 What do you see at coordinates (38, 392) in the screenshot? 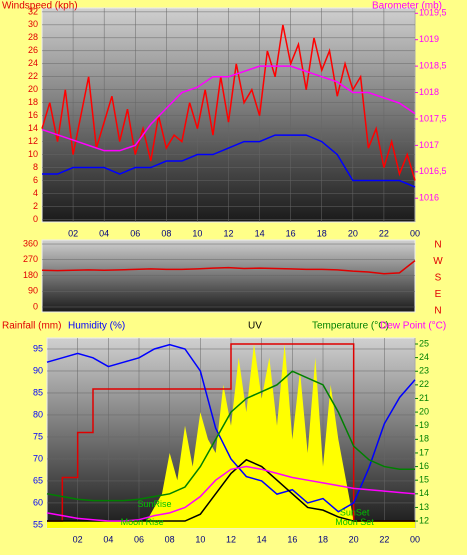
I see `y-tick-label: 85` at bounding box center [38, 392].